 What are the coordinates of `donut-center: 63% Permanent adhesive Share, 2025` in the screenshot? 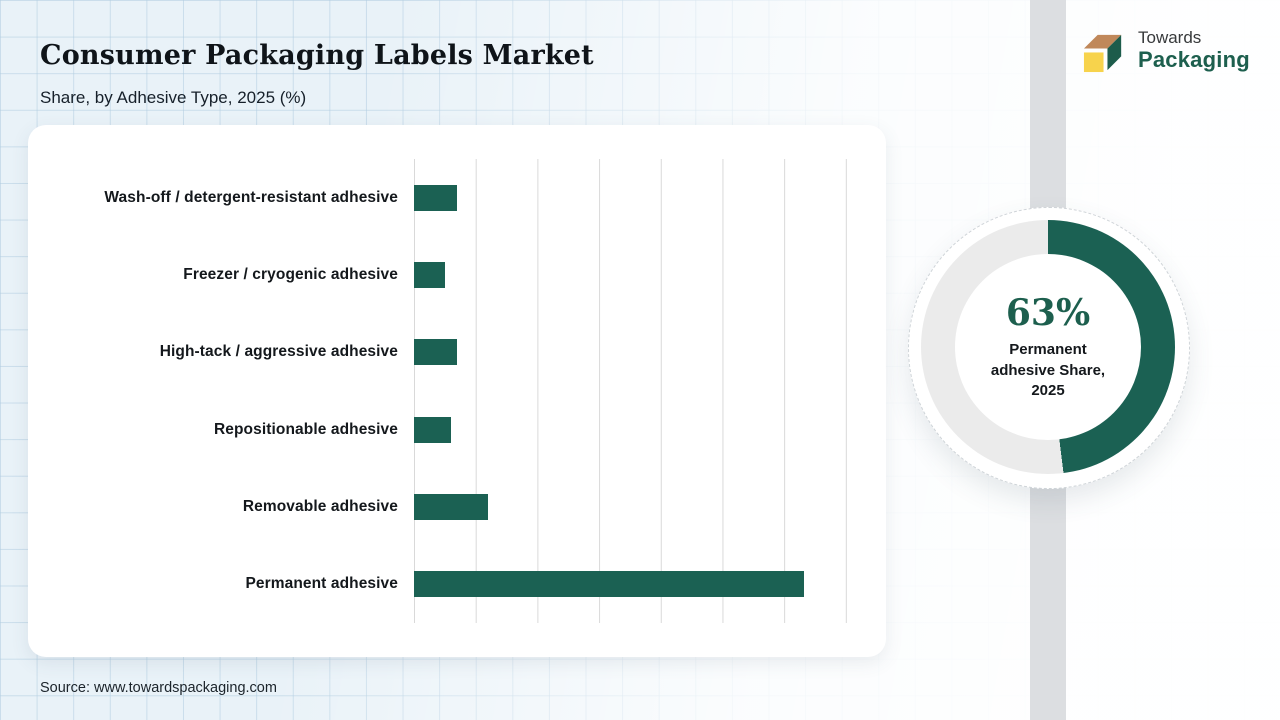 It's located at (1048, 347).